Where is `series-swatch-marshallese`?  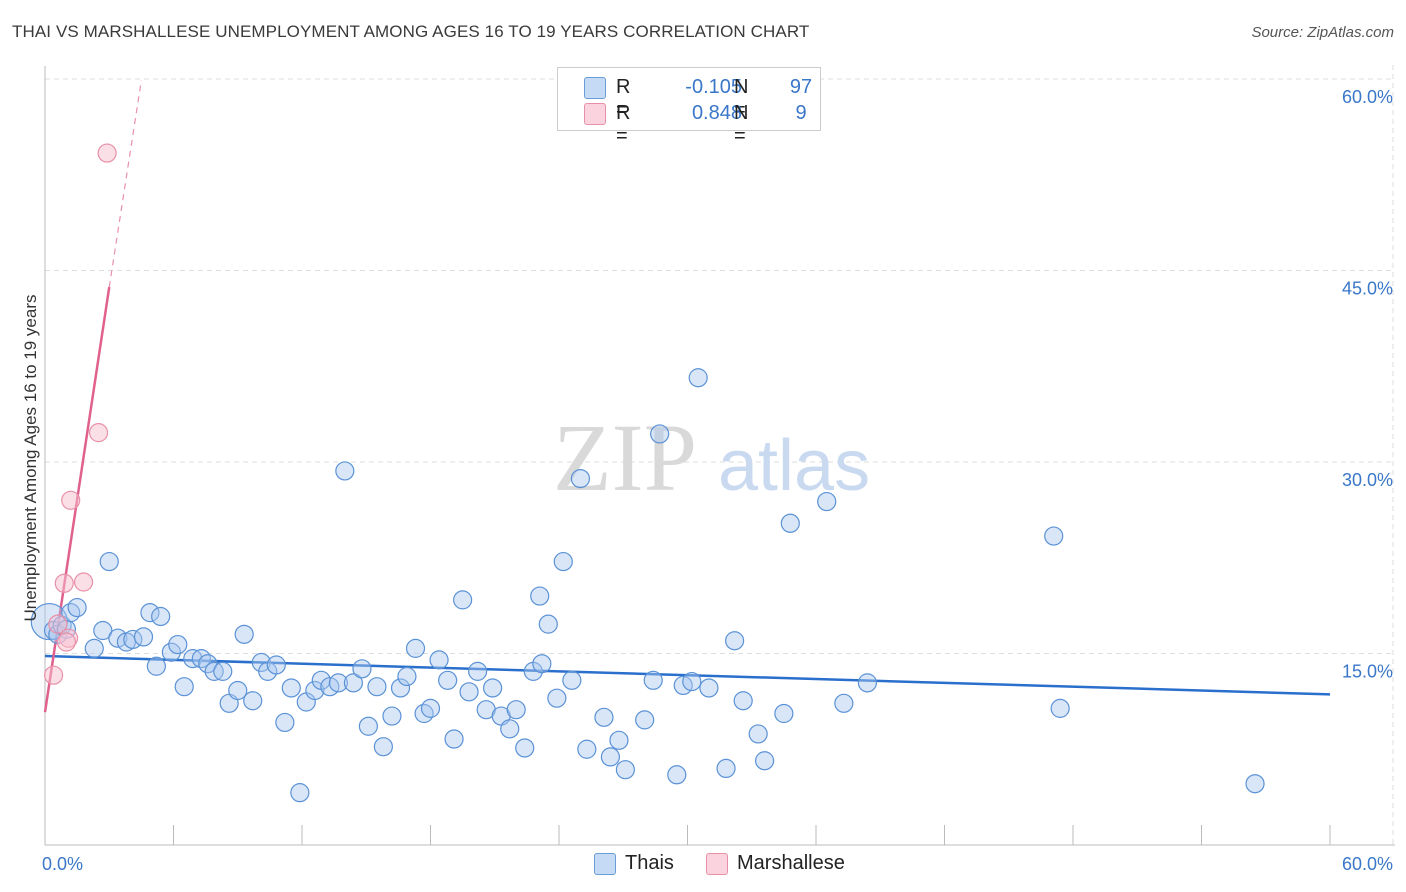
series-swatch-marshallese is located at coordinates (717, 864).